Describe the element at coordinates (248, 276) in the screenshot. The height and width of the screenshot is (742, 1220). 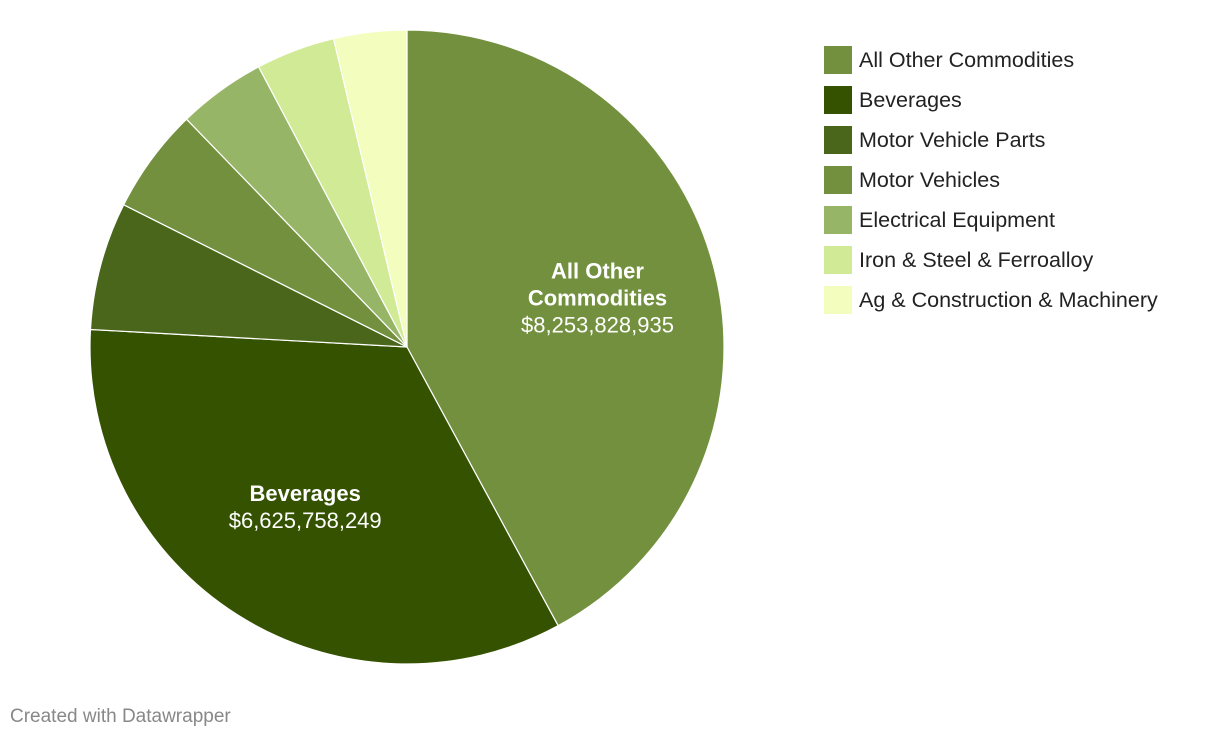
I see `pie-slice-motor-vehicle-parts` at that location.